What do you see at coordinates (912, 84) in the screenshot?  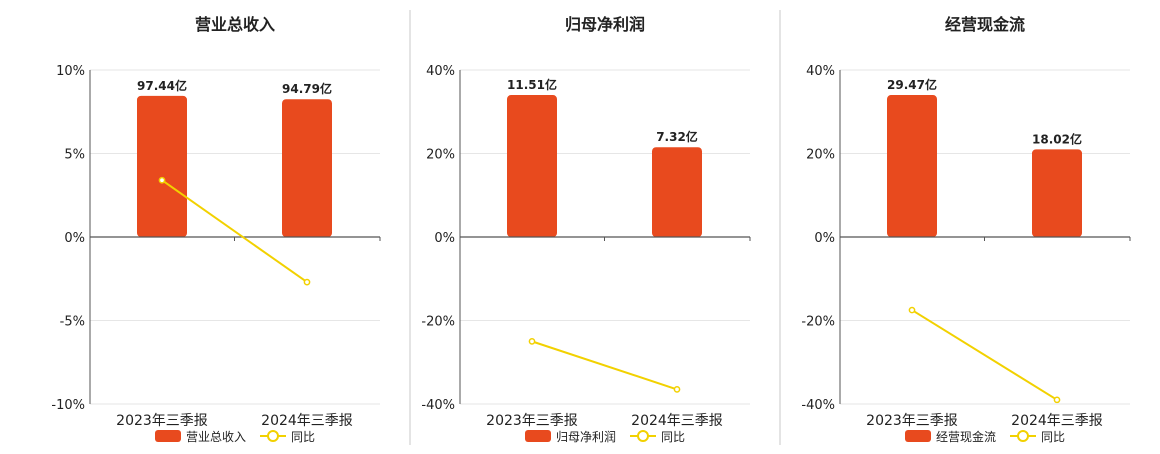 I see `bar-data-label: 29.47亿` at bounding box center [912, 84].